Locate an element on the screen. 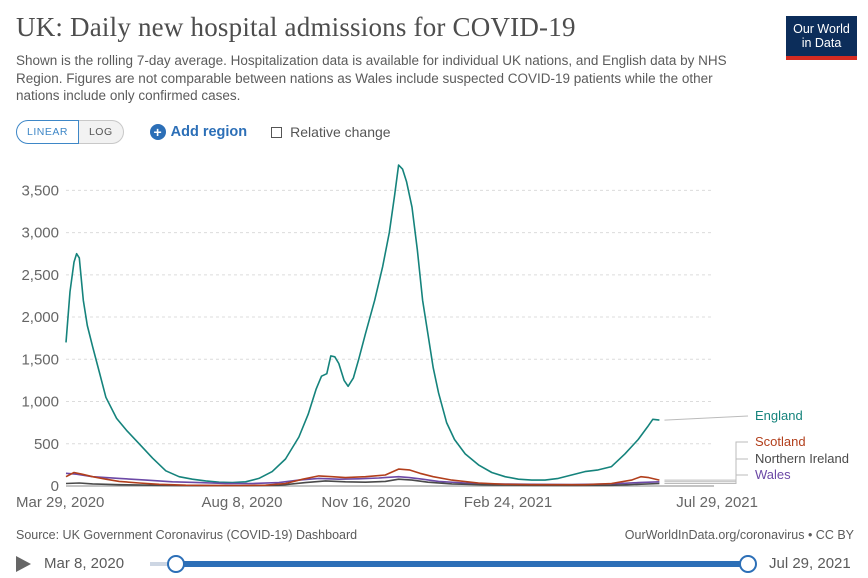 The height and width of the screenshot is (578, 868). credit-link: OurWorldInData.org/coronavirus • CC BY is located at coordinates (739, 535).